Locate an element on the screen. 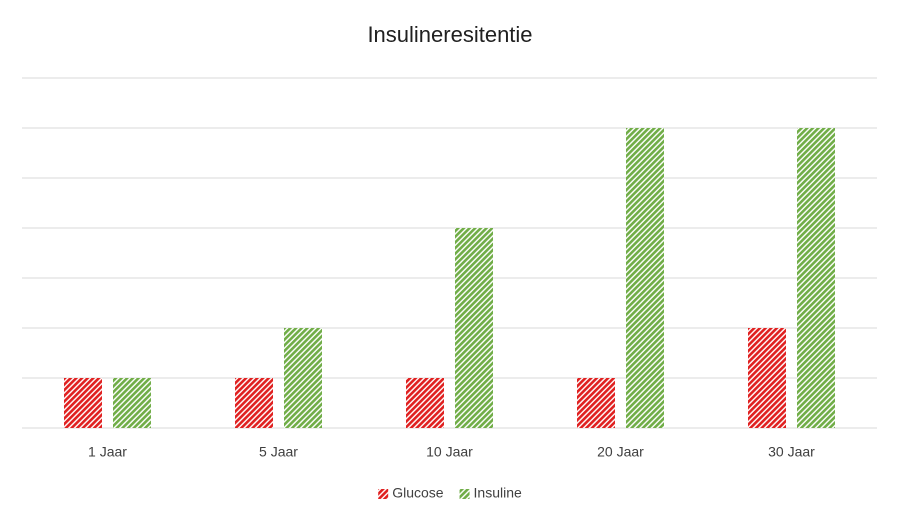  x-tick-label: 30 Jaar is located at coordinates (791, 452).